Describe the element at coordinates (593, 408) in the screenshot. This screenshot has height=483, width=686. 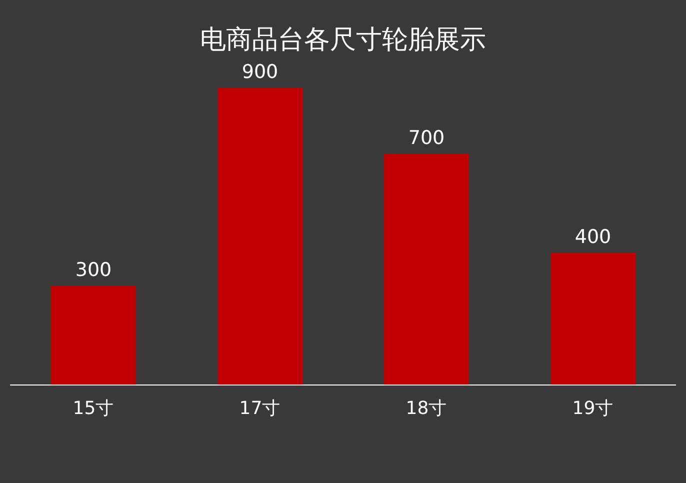
I see `x-tick-label: 19寸` at that location.